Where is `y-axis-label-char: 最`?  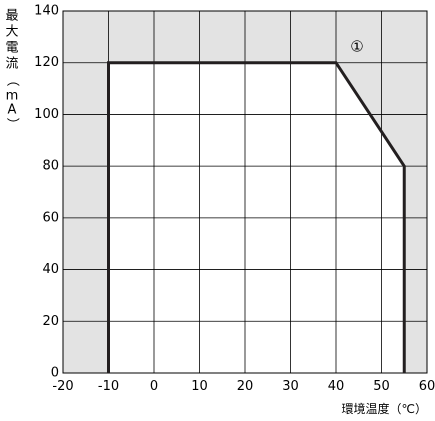 y-axis-label-char: 最 is located at coordinates (11, 16).